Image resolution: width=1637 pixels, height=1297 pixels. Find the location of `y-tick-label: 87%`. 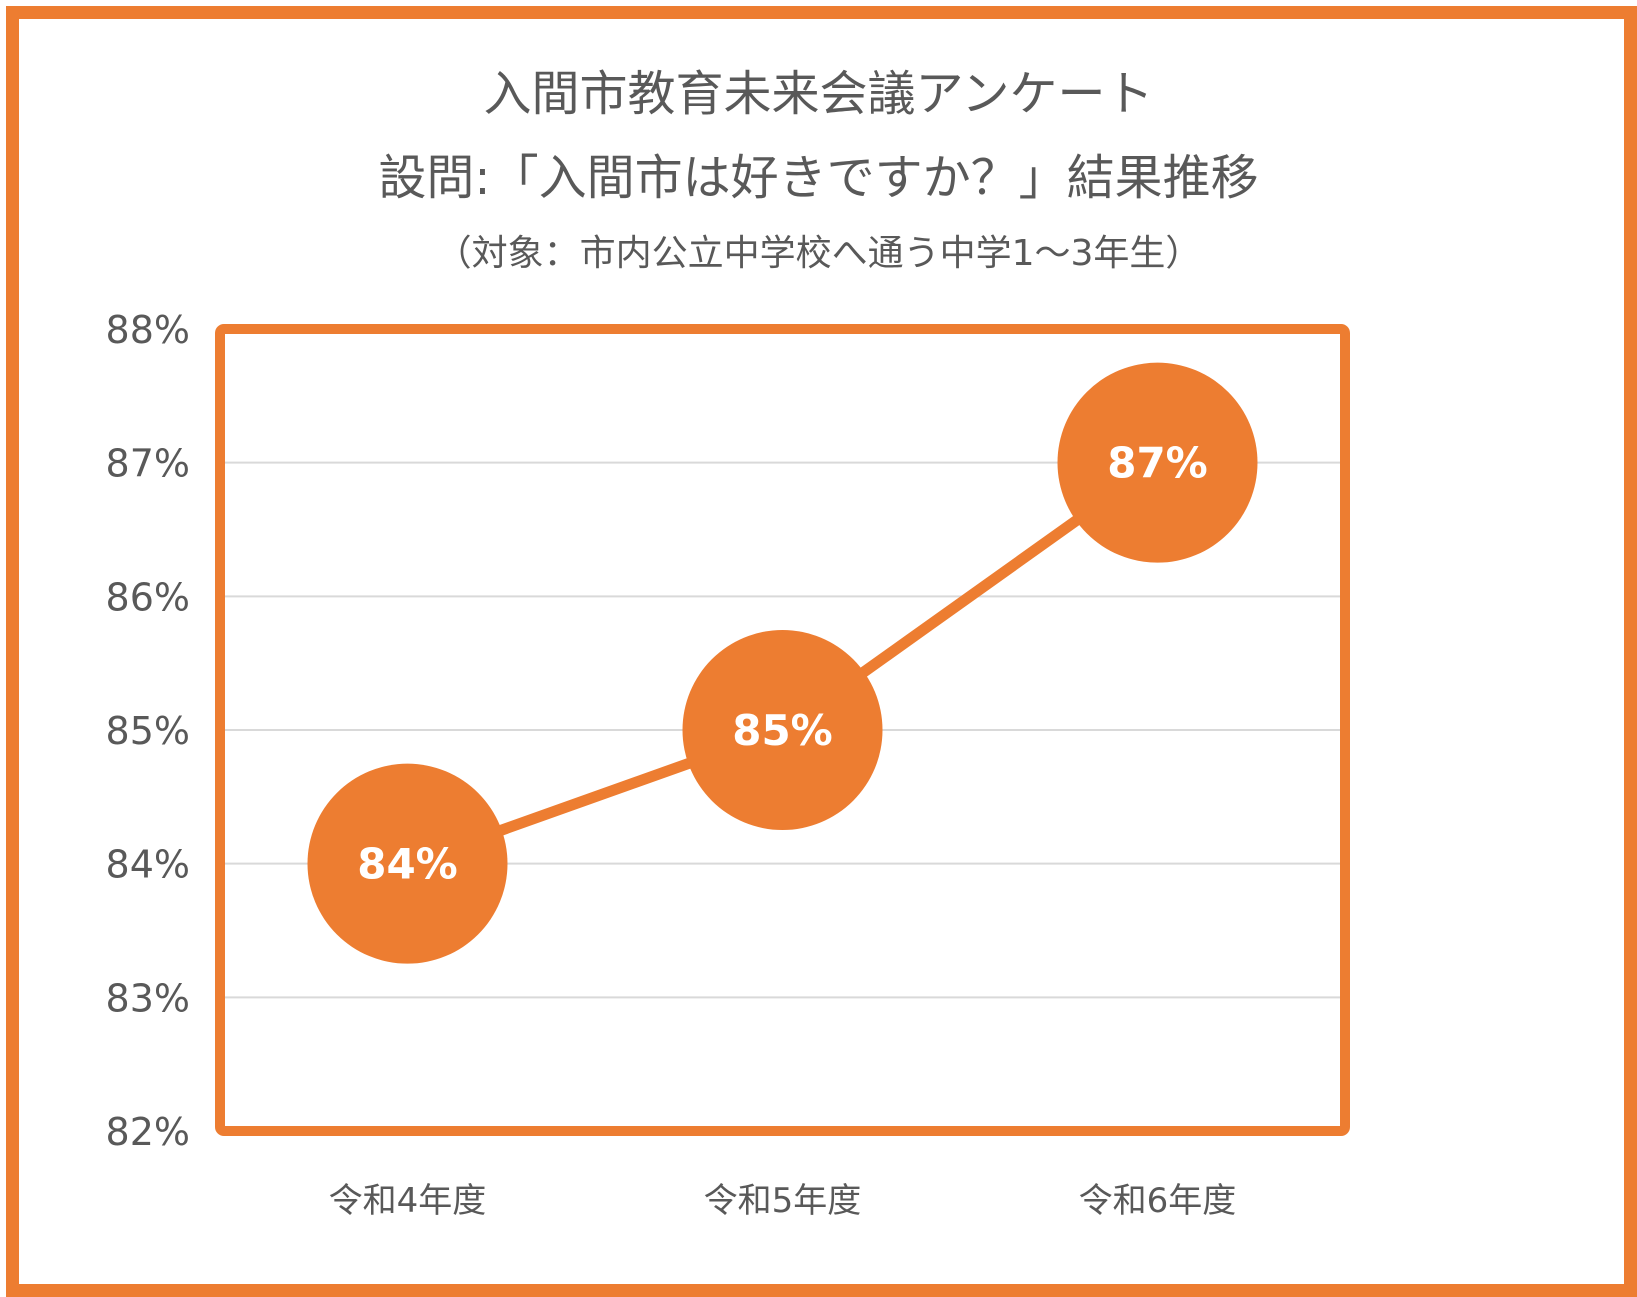

y-tick-label: 87% is located at coordinates (148, 464).